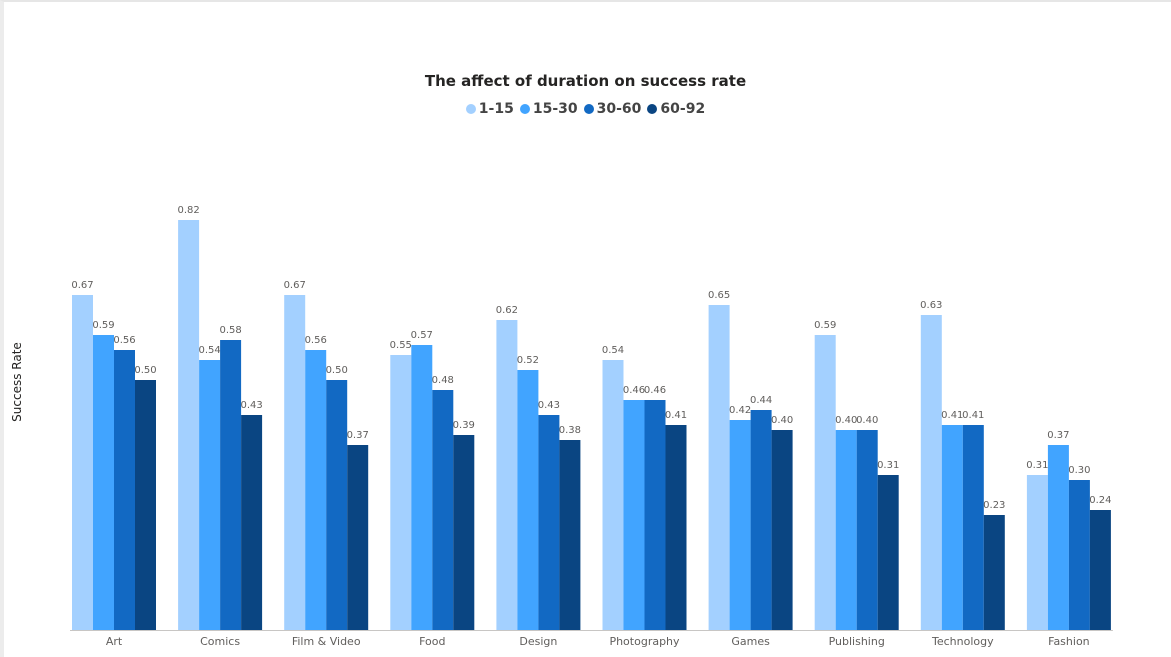 This screenshot has height=657, width=1171. I want to click on x-tick-label: Film & Video, so click(326, 641).